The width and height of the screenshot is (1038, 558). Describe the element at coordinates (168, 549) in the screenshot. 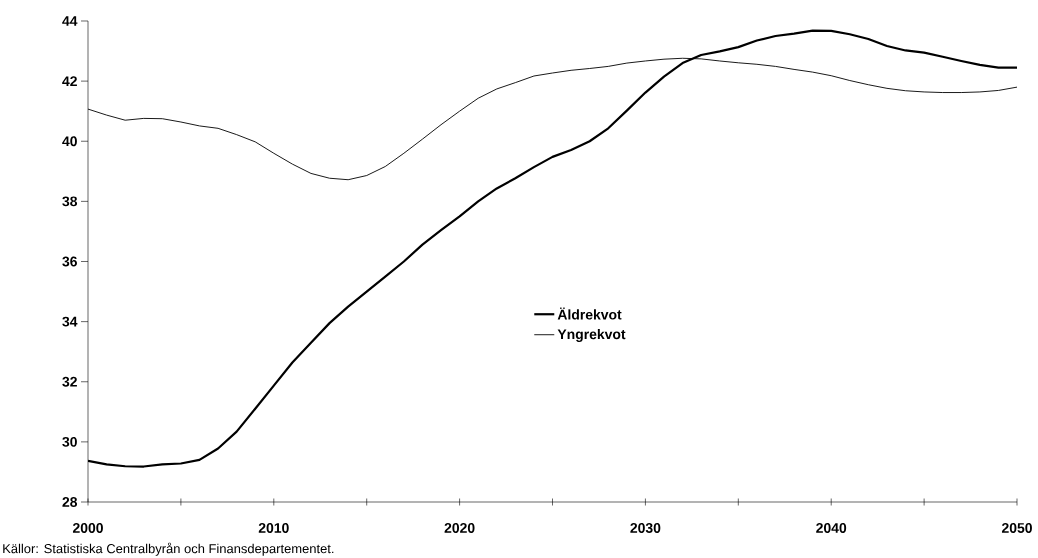

I see `text: Källor: Statistiska Centralbyrån och Finansdepartementet.` at that location.